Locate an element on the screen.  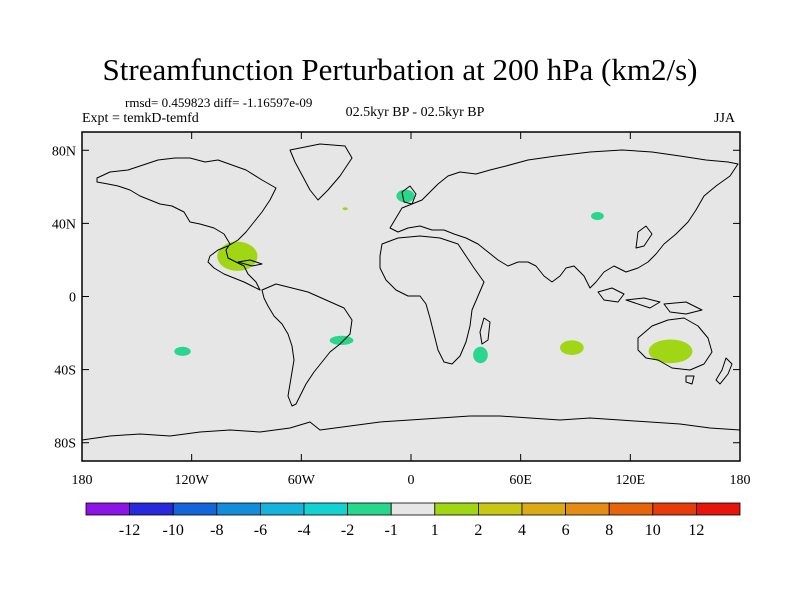
experiment-label: Expt = temkD-temfd is located at coordinates (140, 118).